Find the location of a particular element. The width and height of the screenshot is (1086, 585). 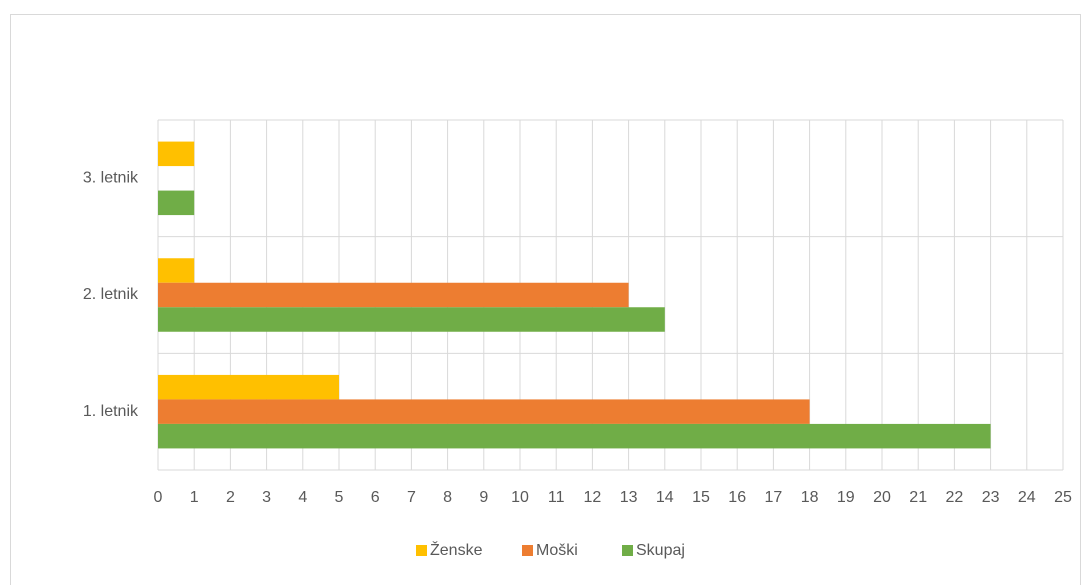

x-tick-label: 14 is located at coordinates (665, 497).